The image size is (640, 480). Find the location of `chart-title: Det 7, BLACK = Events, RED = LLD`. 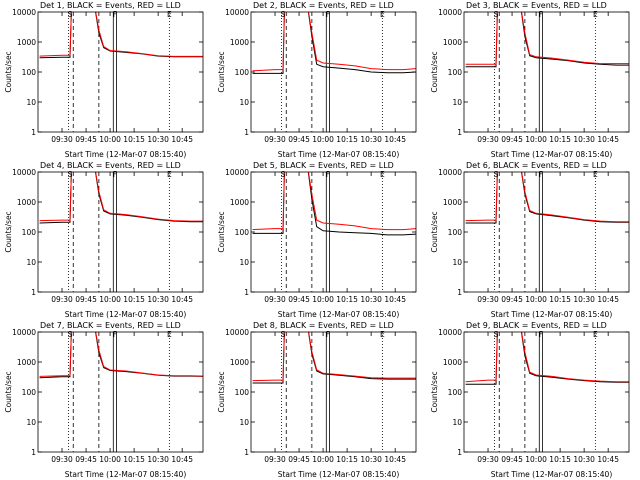

chart-title: Det 7, BLACK = Events, RED = LLD is located at coordinates (110, 325).